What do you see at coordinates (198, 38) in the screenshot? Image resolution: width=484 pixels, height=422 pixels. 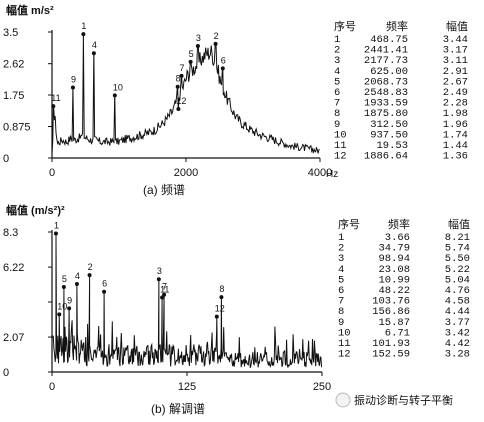 I see `peak-label: 3` at bounding box center [198, 38].